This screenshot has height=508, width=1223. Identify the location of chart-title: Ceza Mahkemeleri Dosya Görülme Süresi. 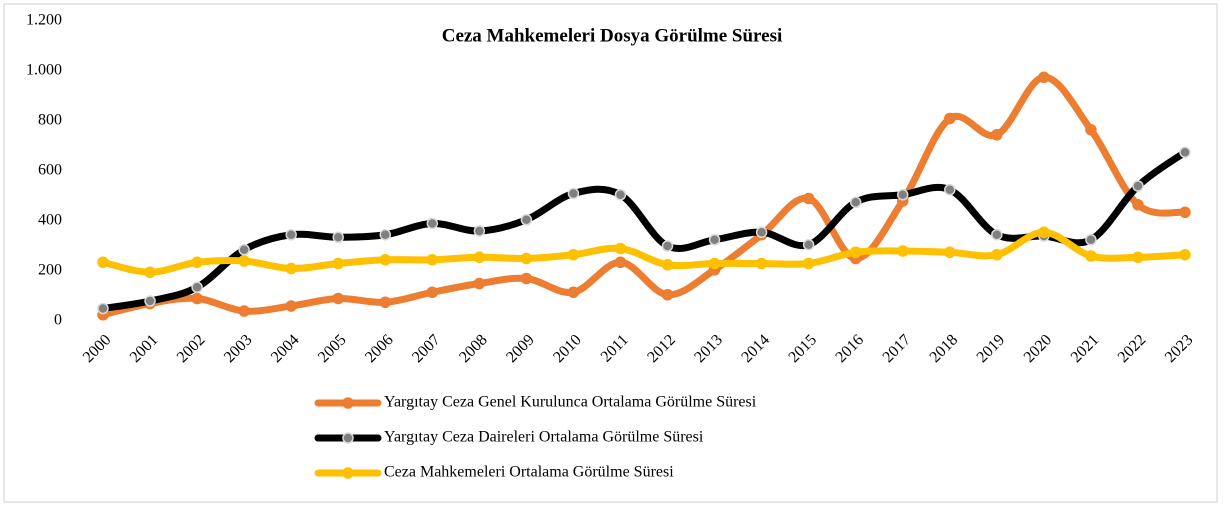
(612, 35).